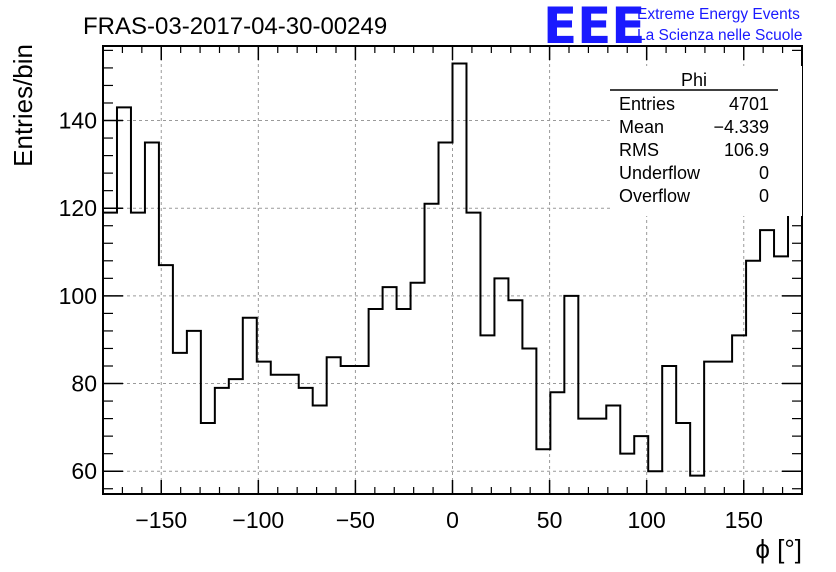 The image size is (836, 572). I want to click on stats-box-background, so click(706, 141).